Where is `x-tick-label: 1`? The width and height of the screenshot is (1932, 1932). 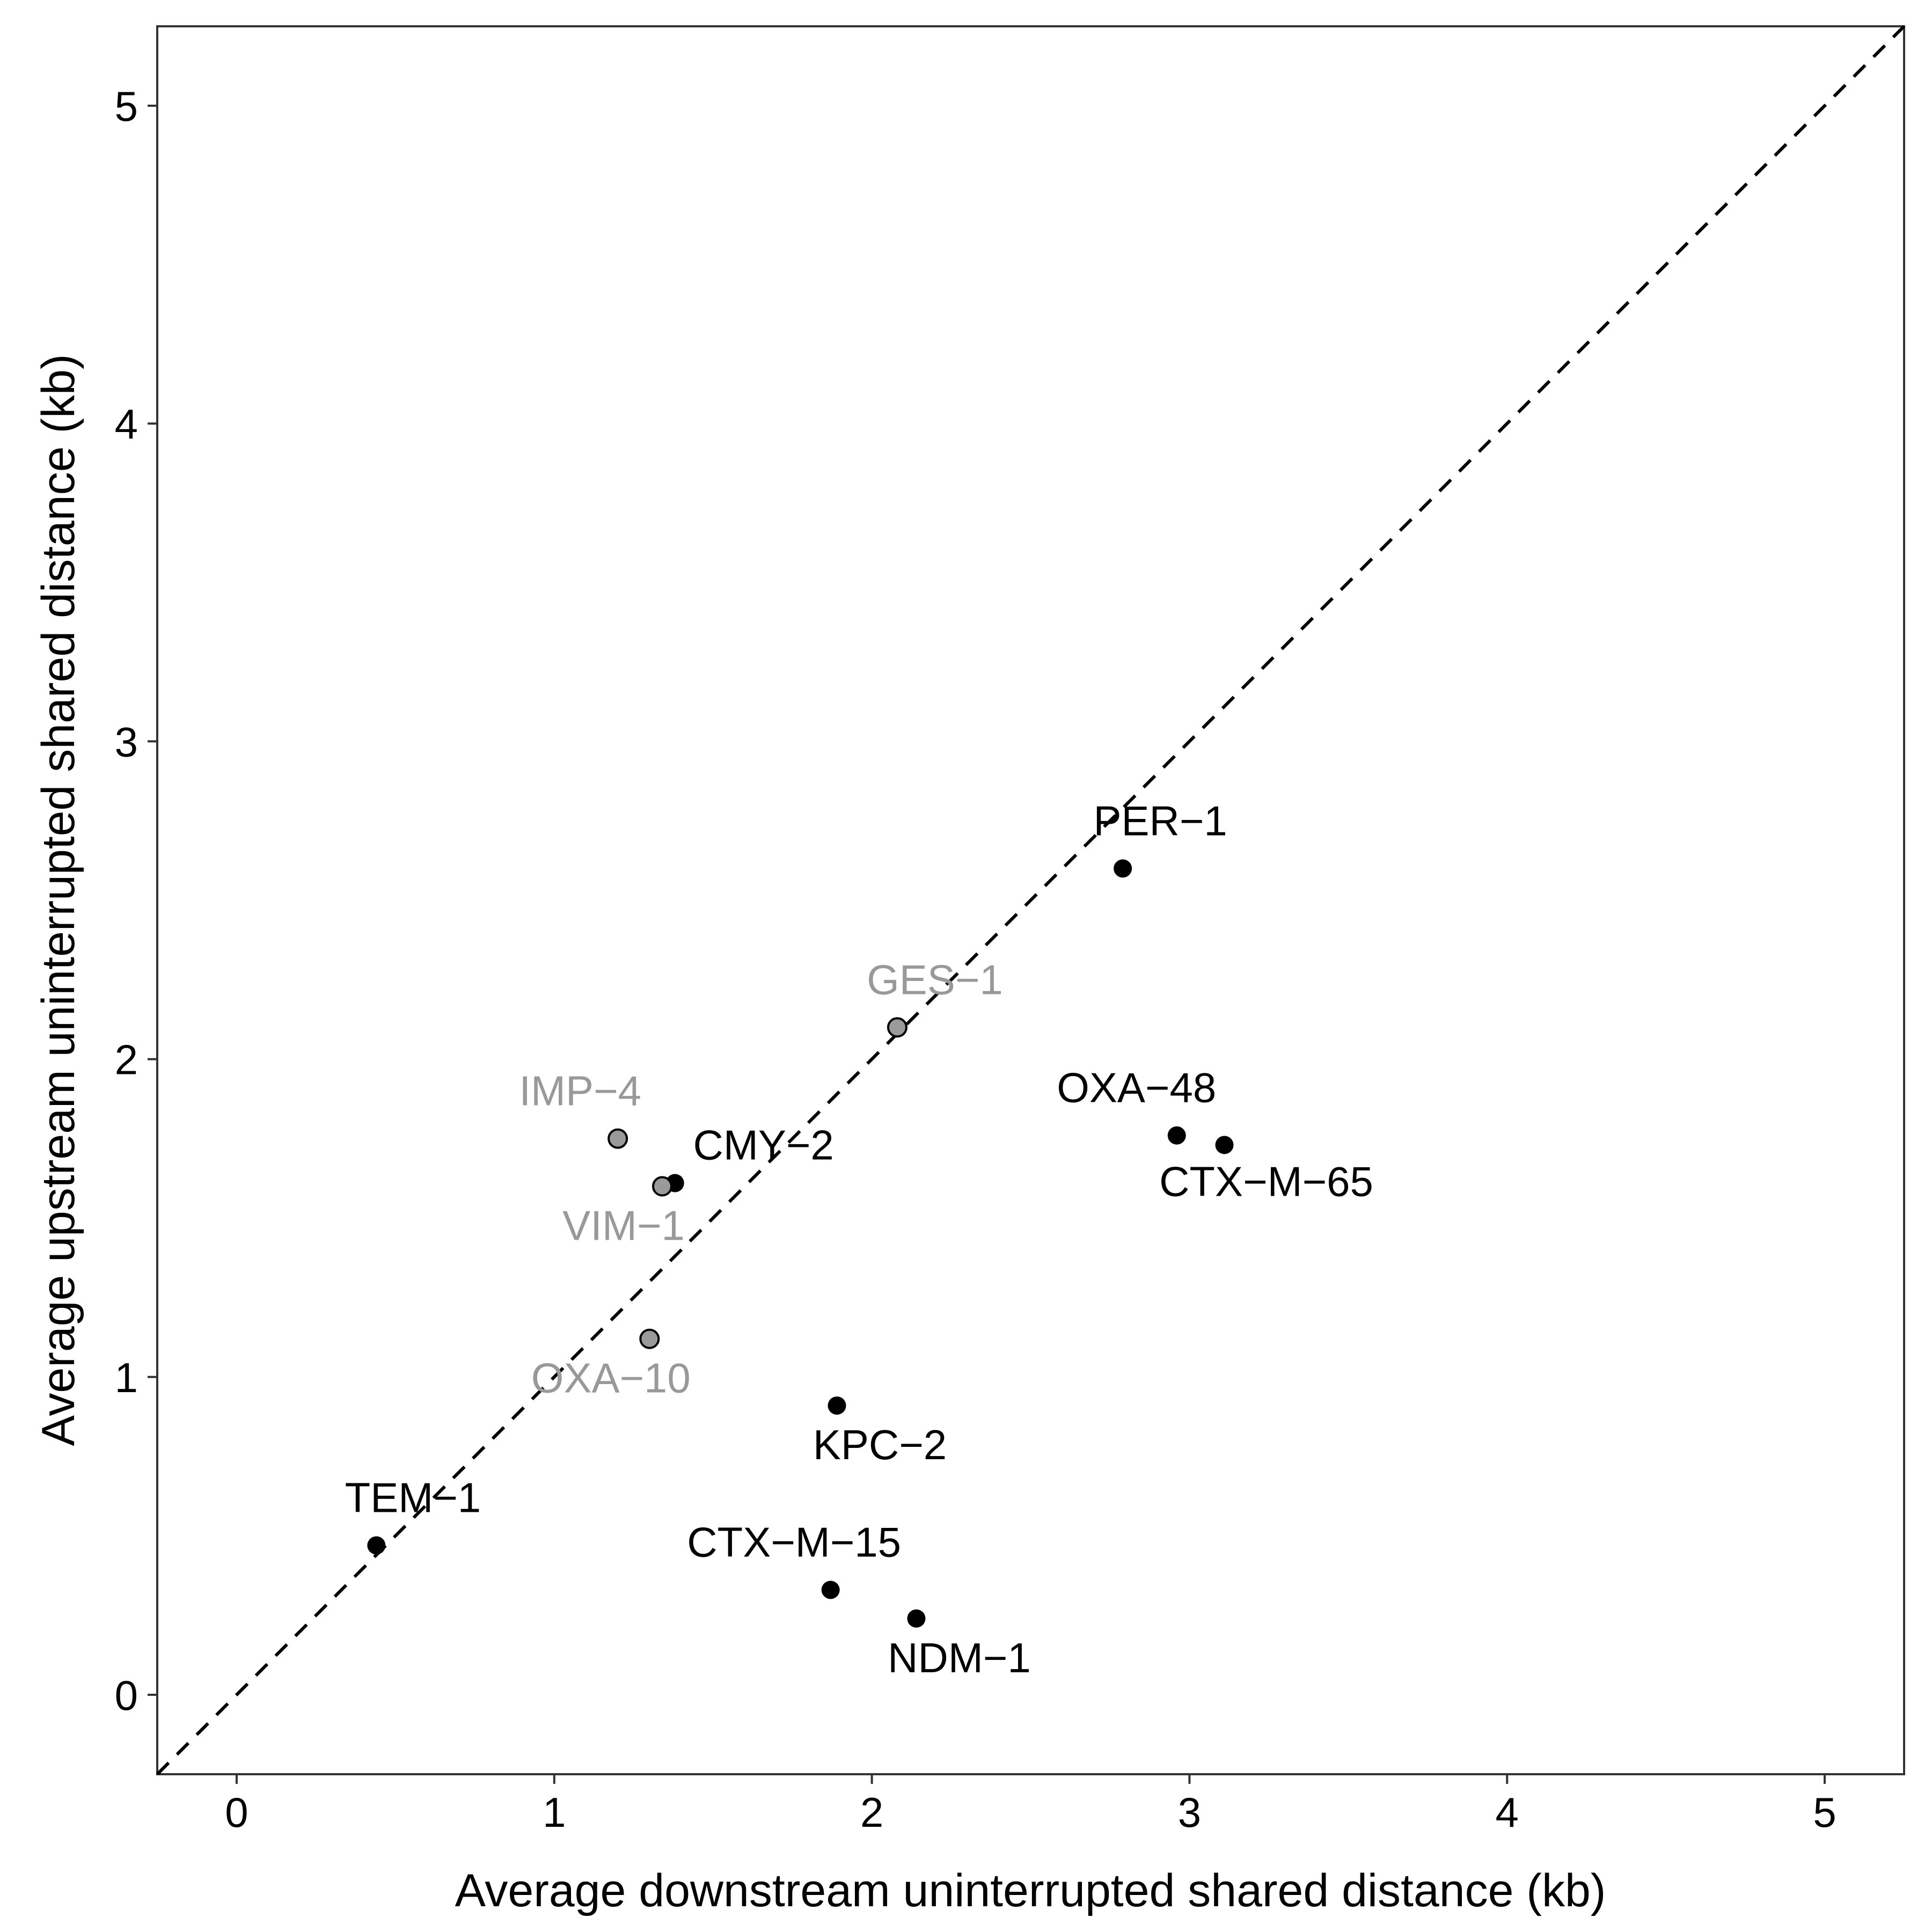
x-tick-label: 1 is located at coordinates (554, 1812).